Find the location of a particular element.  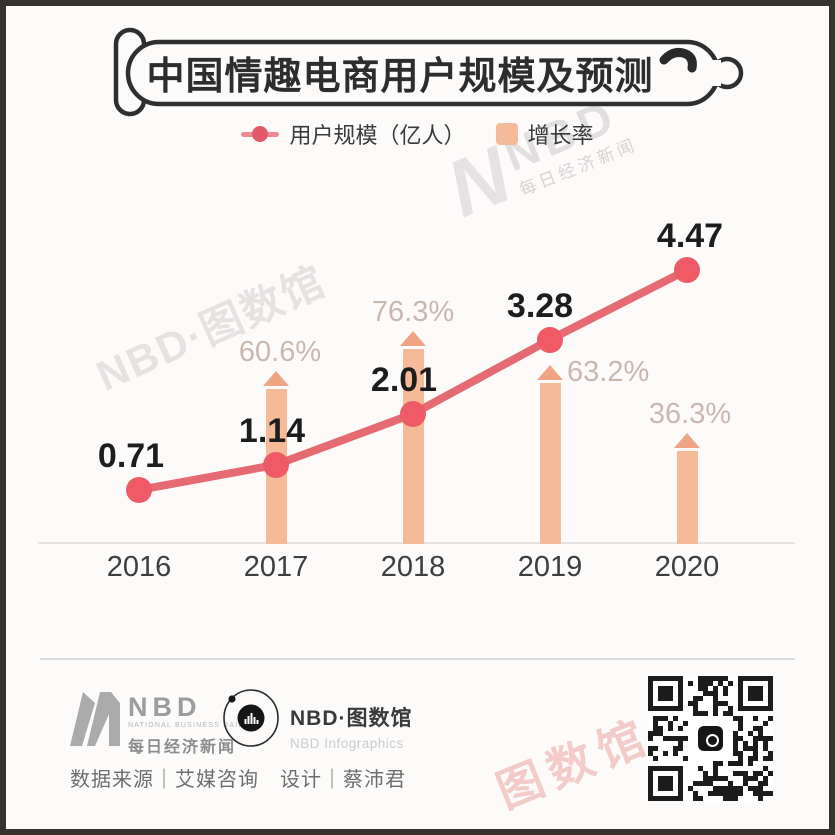

user-scale-value-label: 2.01 is located at coordinates (404, 379).